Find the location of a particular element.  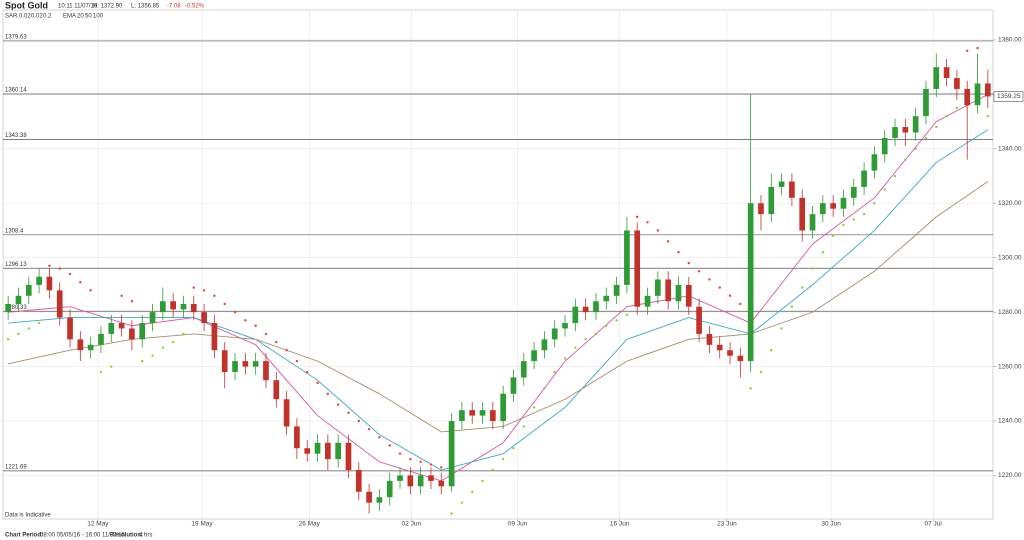

level-label: 1379.63 is located at coordinates (16, 38).